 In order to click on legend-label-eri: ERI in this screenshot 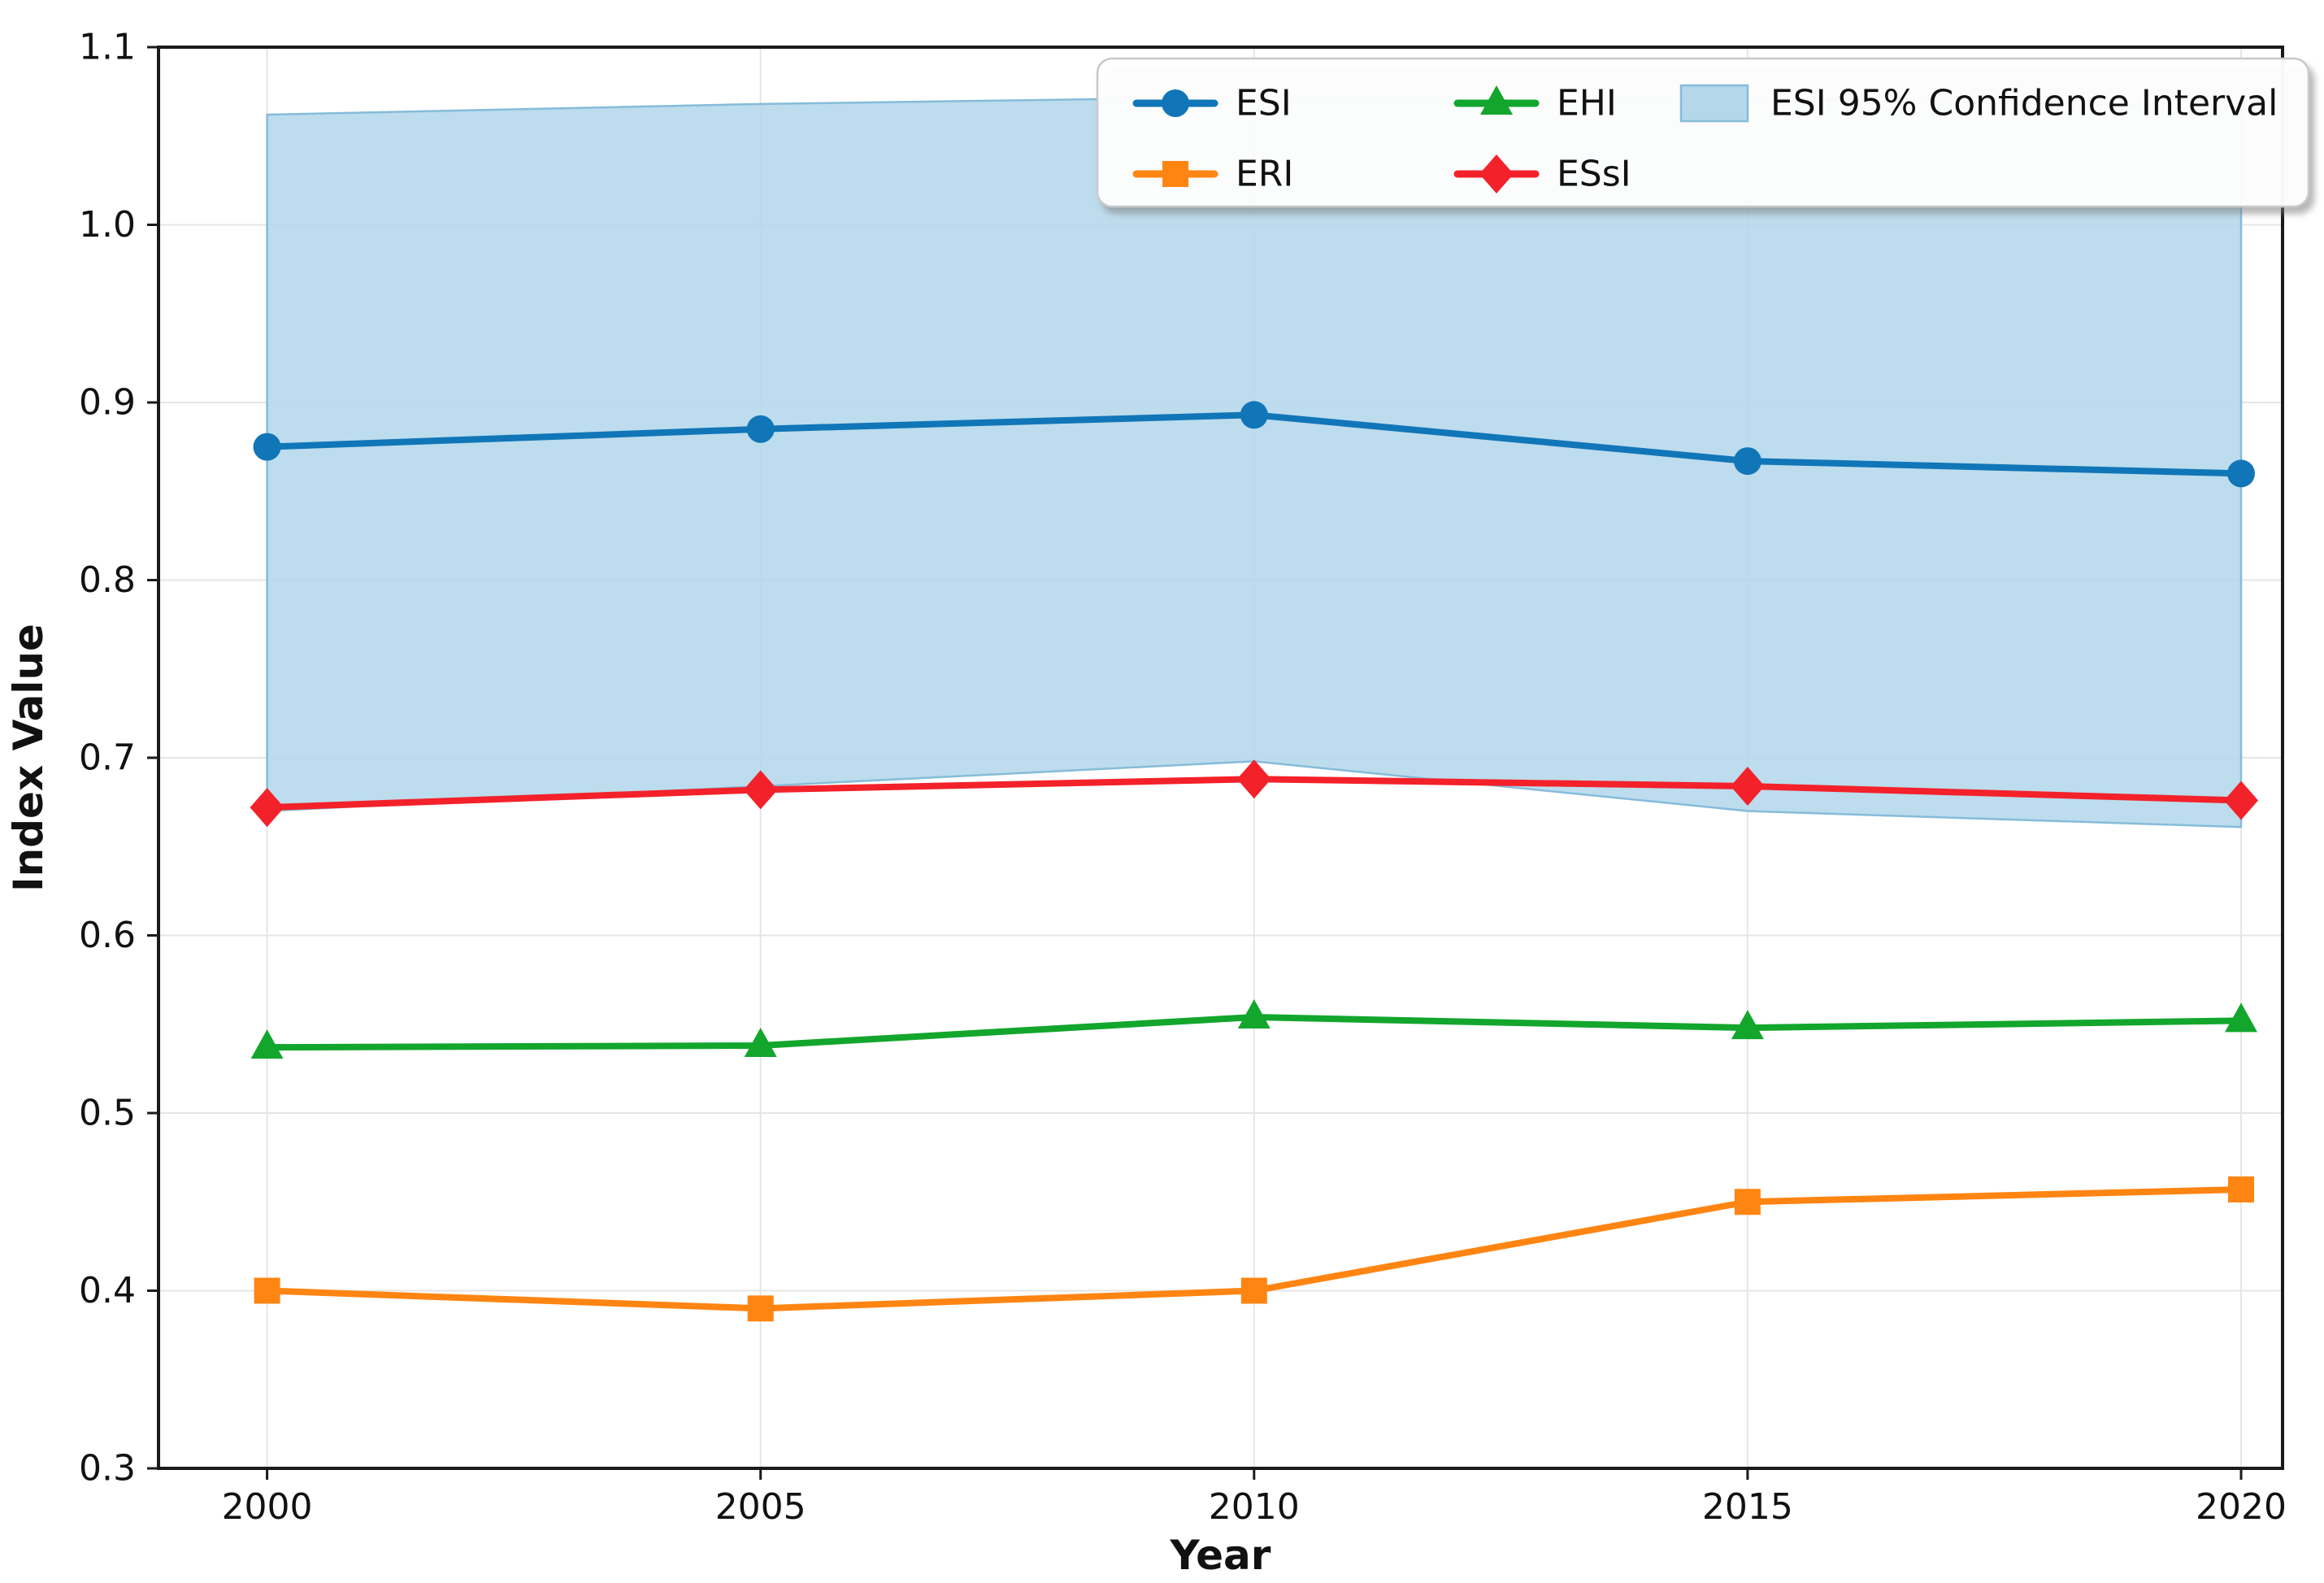, I will do `click(1264, 174)`.